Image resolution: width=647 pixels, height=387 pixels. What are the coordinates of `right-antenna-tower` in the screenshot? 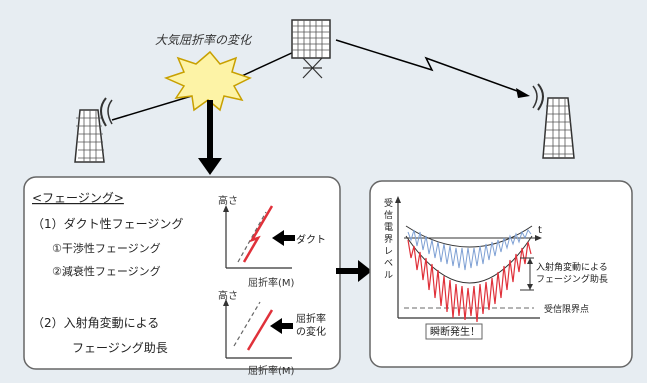 It's located at (553, 121).